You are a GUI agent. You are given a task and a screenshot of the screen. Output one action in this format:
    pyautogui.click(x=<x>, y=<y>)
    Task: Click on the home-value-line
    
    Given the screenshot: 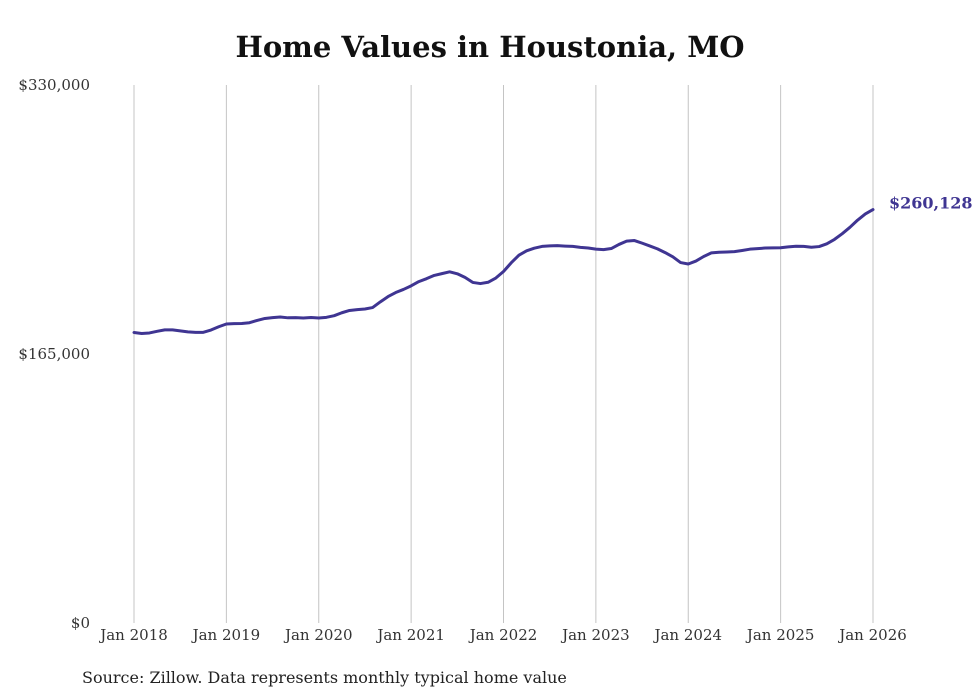 What is the action you would take?
    pyautogui.click(x=503, y=271)
    